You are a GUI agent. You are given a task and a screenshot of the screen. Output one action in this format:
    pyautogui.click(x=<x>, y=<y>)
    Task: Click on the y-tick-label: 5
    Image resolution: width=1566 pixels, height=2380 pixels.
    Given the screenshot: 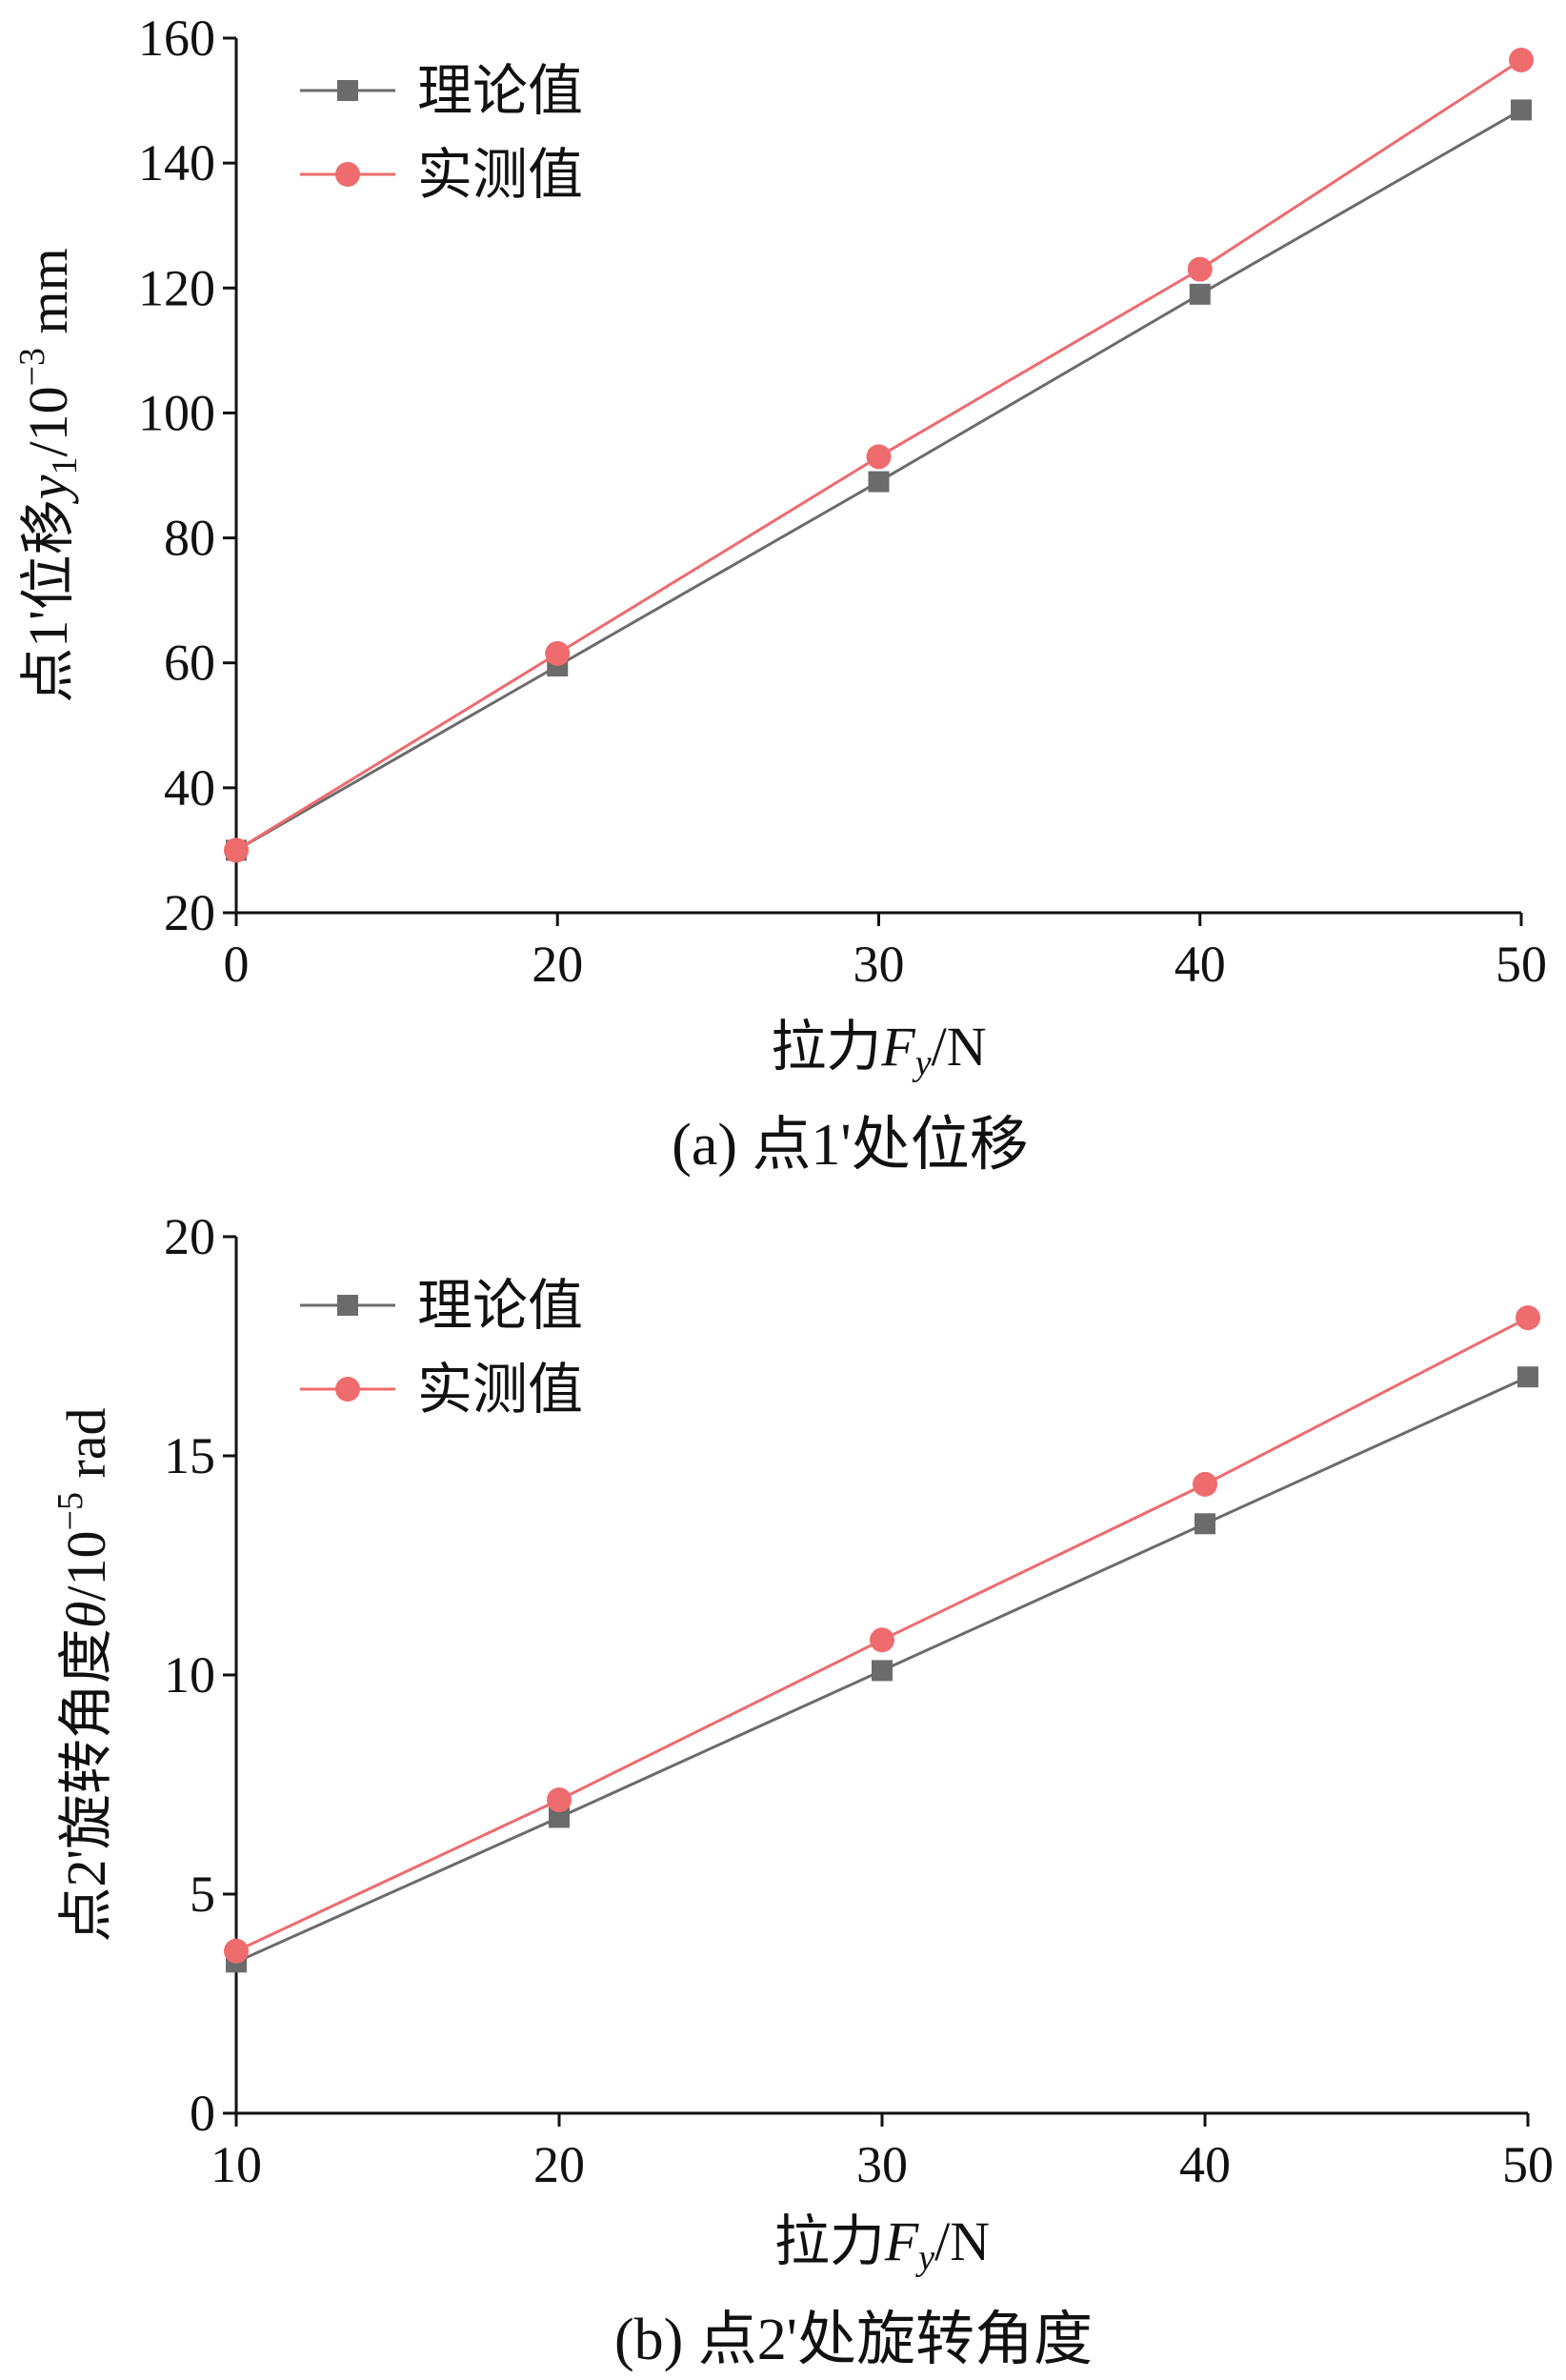 What is the action you would take?
    pyautogui.click(x=202, y=1894)
    